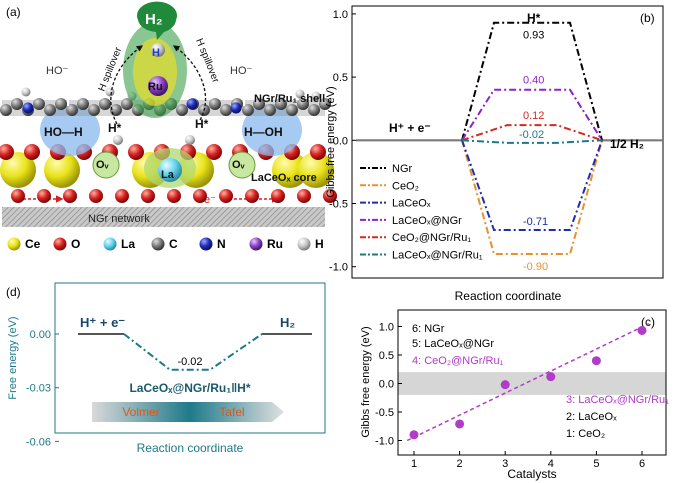 This screenshot has height=483, width=678. Describe the element at coordinates (119, 219) in the screenshot. I see `ngr-network-label: NGr network` at that location.